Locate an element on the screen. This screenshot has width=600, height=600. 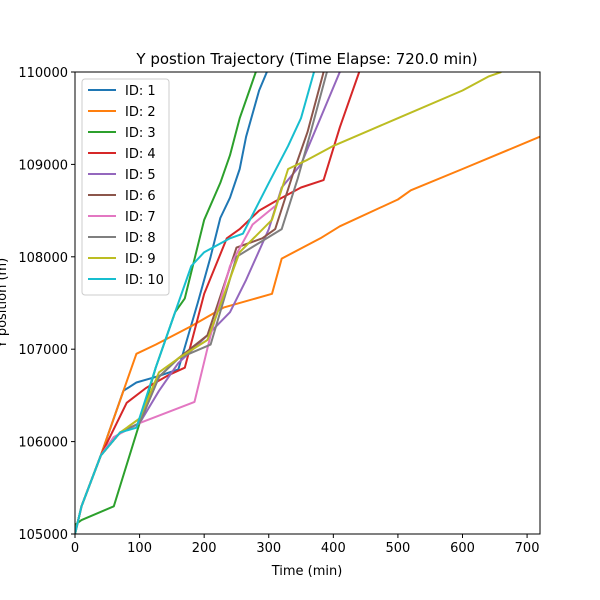
legend-label: ID: 8 is located at coordinates (140, 238).